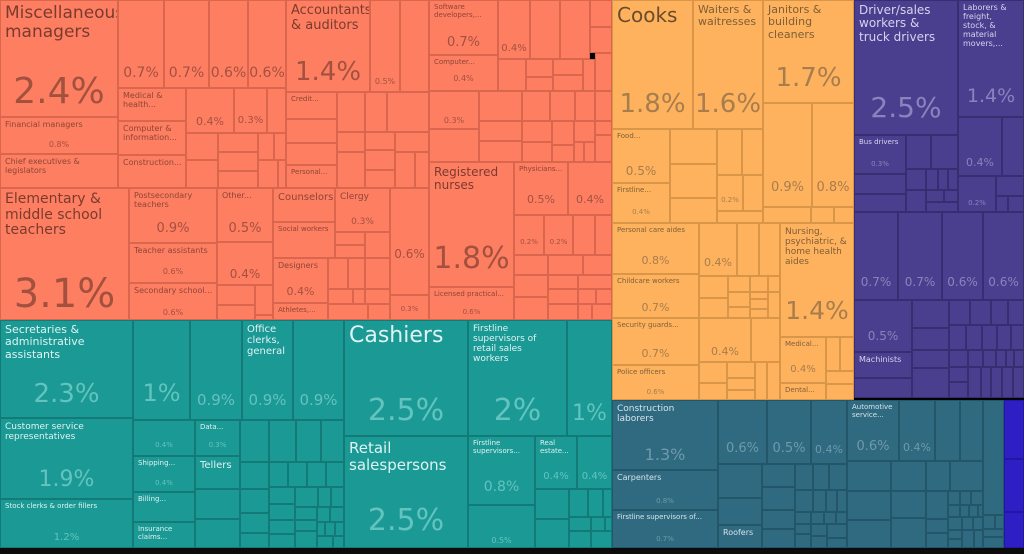 The height and width of the screenshot is (554, 1024). I want to click on treemap-cell-postsecondary-teachers: Postsecondary teachers 0.9%, so click(173, 215).